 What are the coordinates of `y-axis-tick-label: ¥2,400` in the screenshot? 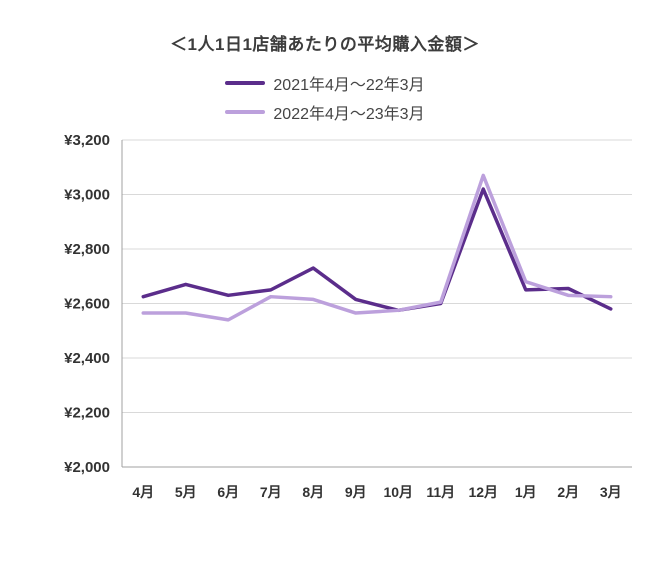 It's located at (87, 358).